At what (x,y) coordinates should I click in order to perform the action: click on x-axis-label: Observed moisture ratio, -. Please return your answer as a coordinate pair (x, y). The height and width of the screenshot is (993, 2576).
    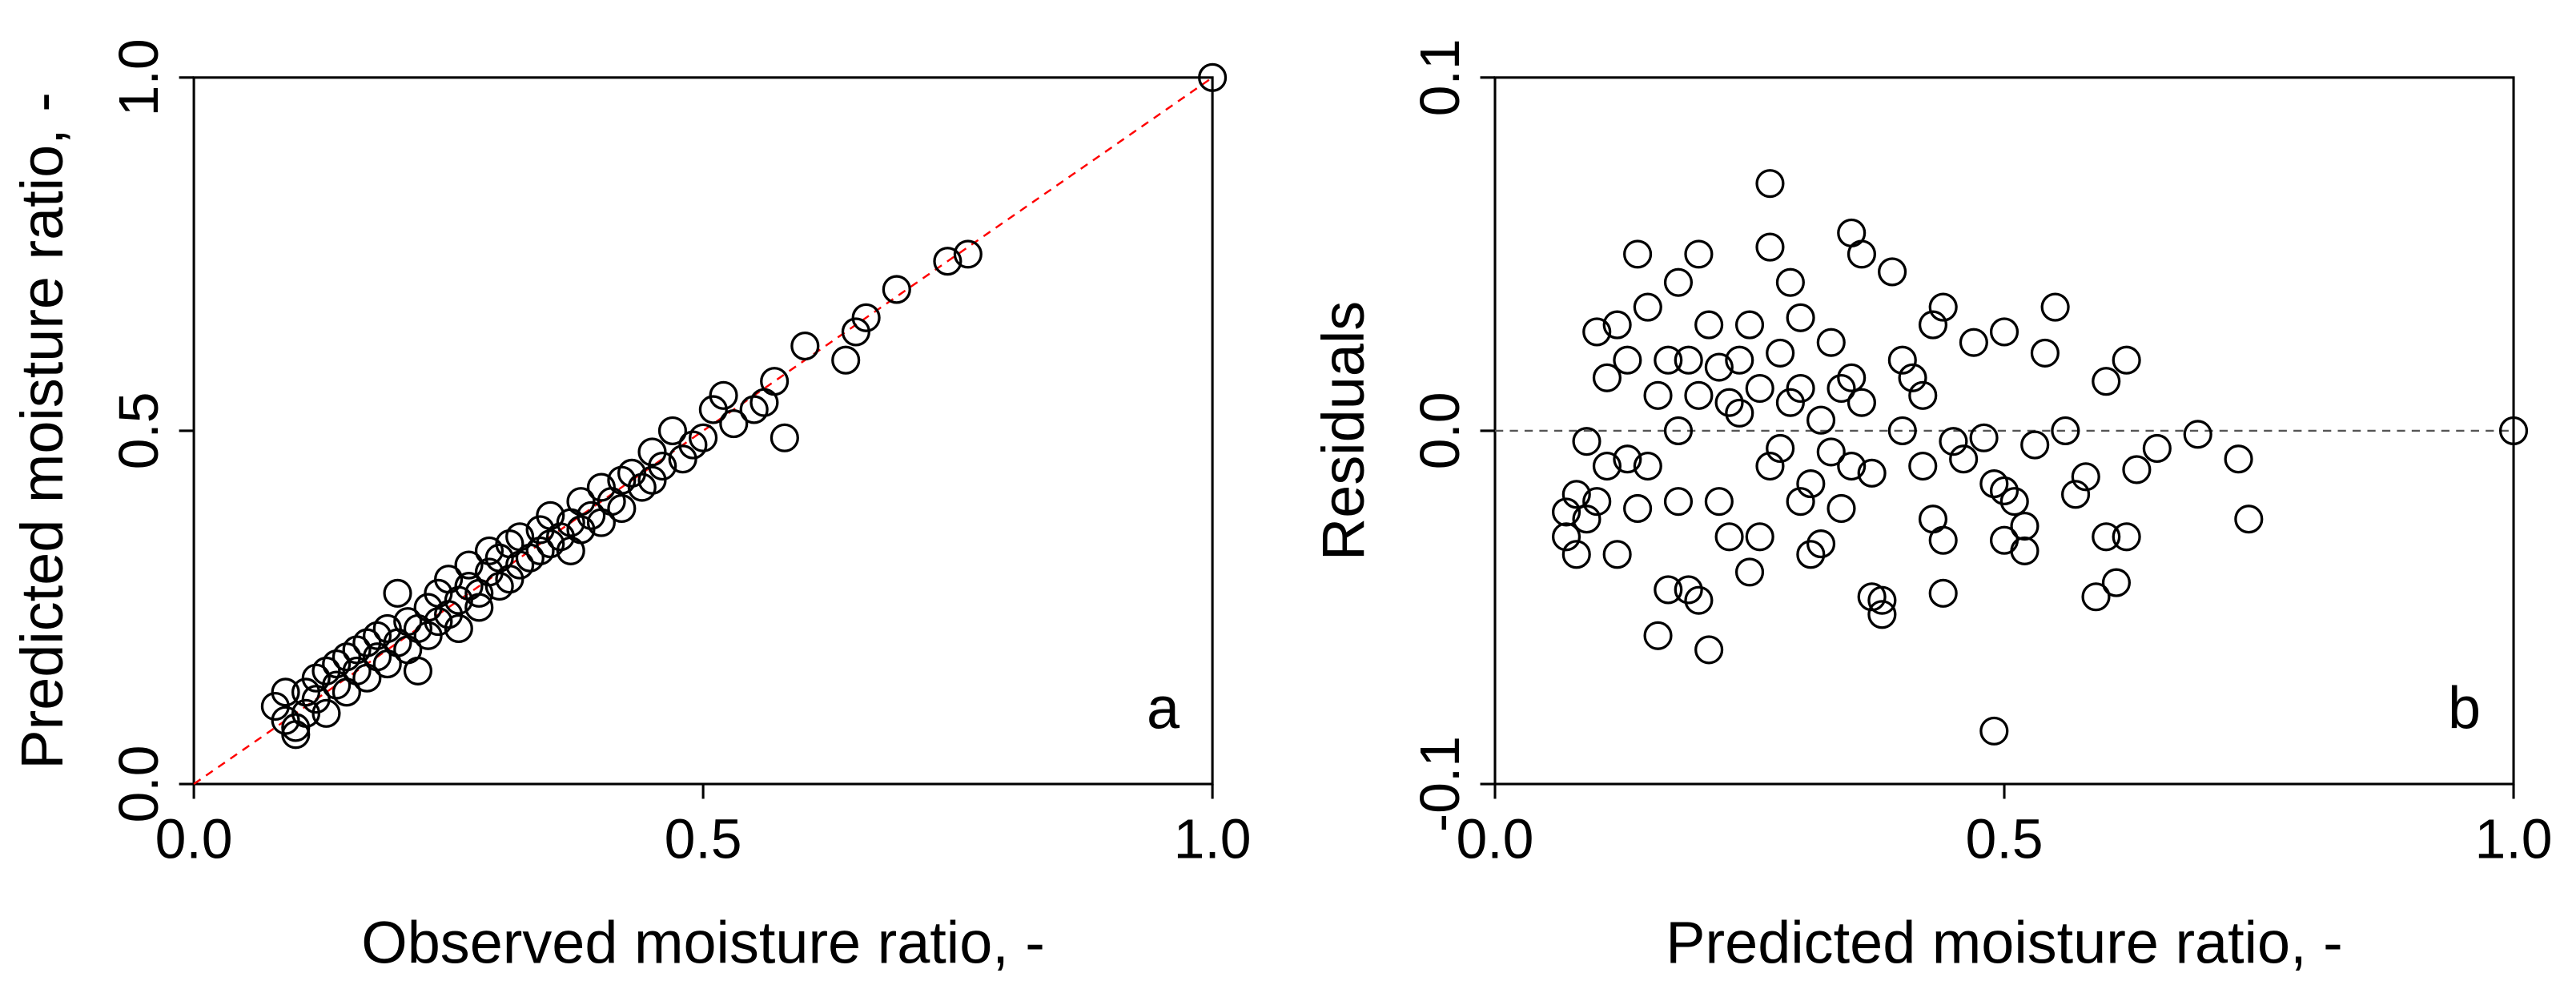
    Looking at the image, I should click on (703, 943).